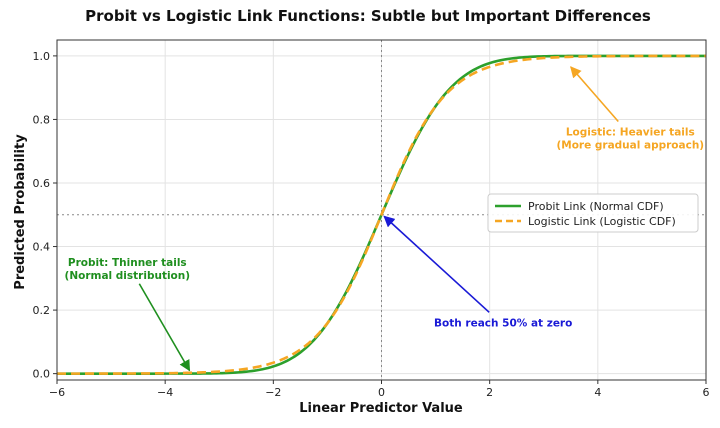 The height and width of the screenshot is (428, 720). I want to click on annotation-arrow-logistic, so click(594, 94).